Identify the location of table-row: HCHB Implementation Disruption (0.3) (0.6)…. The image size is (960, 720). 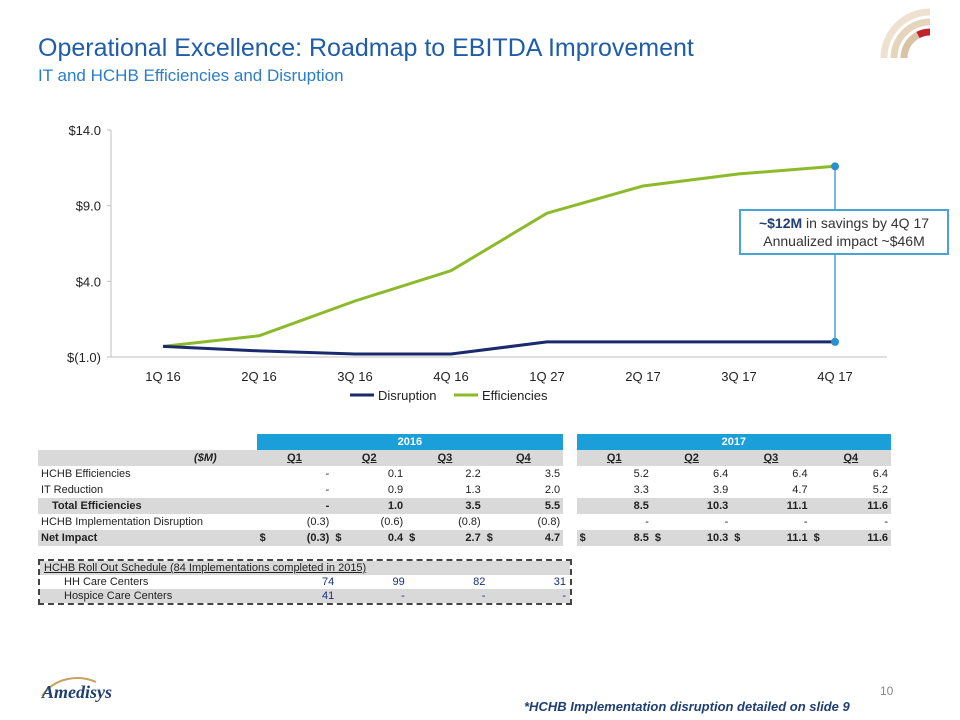
(464, 522).